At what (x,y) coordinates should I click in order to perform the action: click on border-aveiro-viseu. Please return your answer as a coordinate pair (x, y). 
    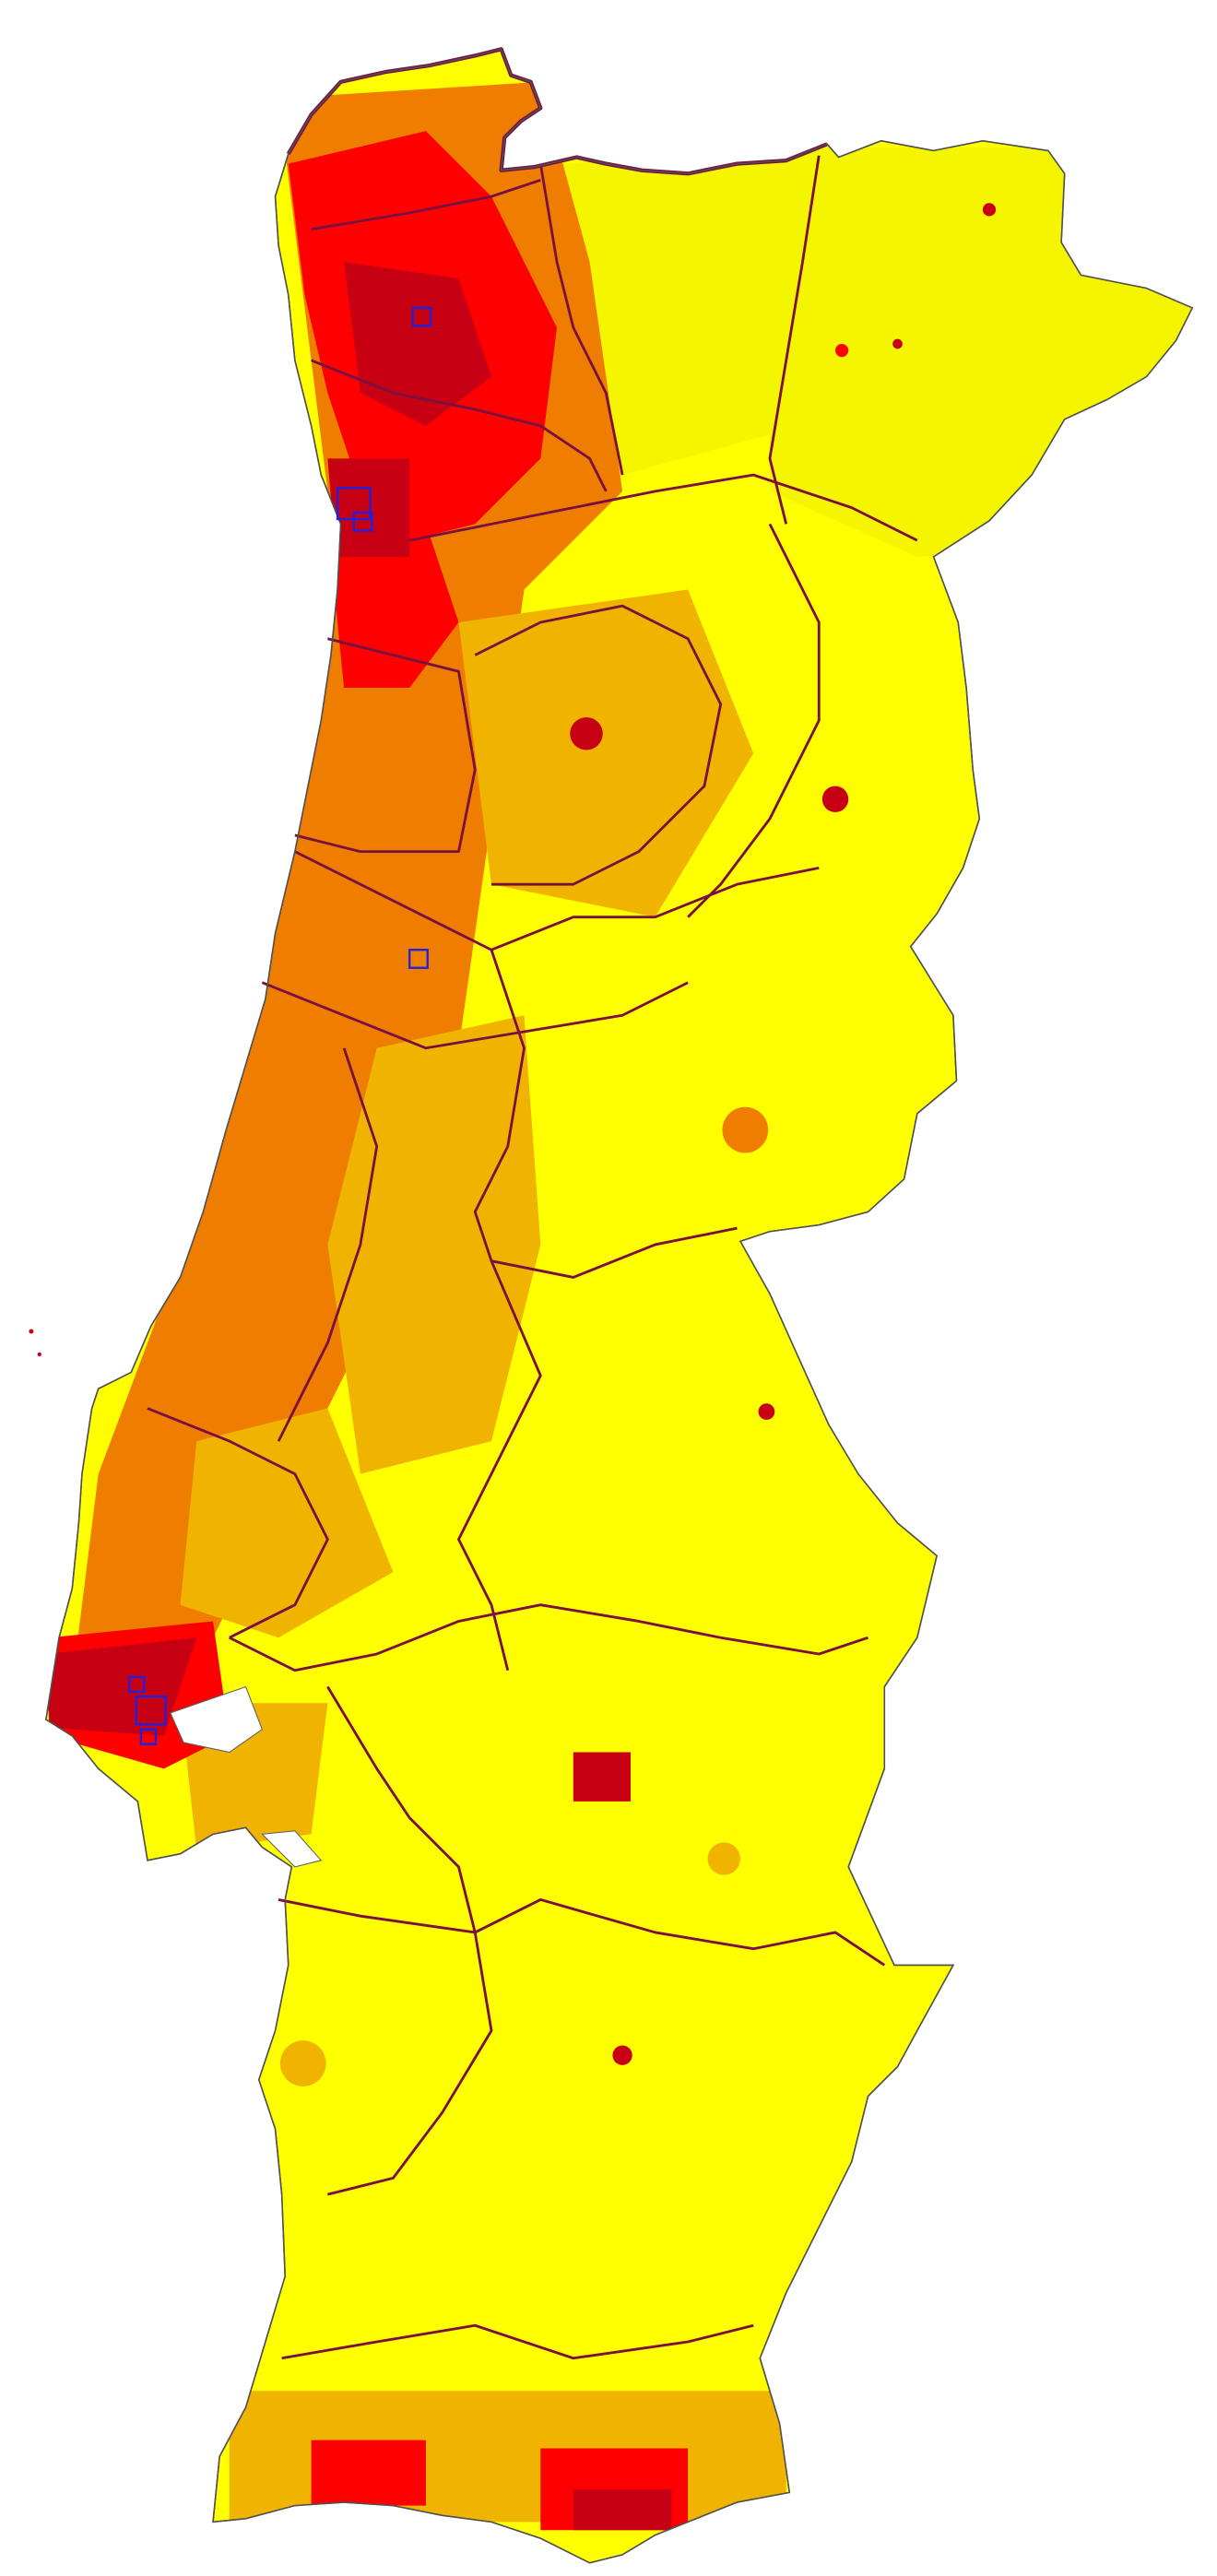
    Looking at the image, I should click on (385, 745).